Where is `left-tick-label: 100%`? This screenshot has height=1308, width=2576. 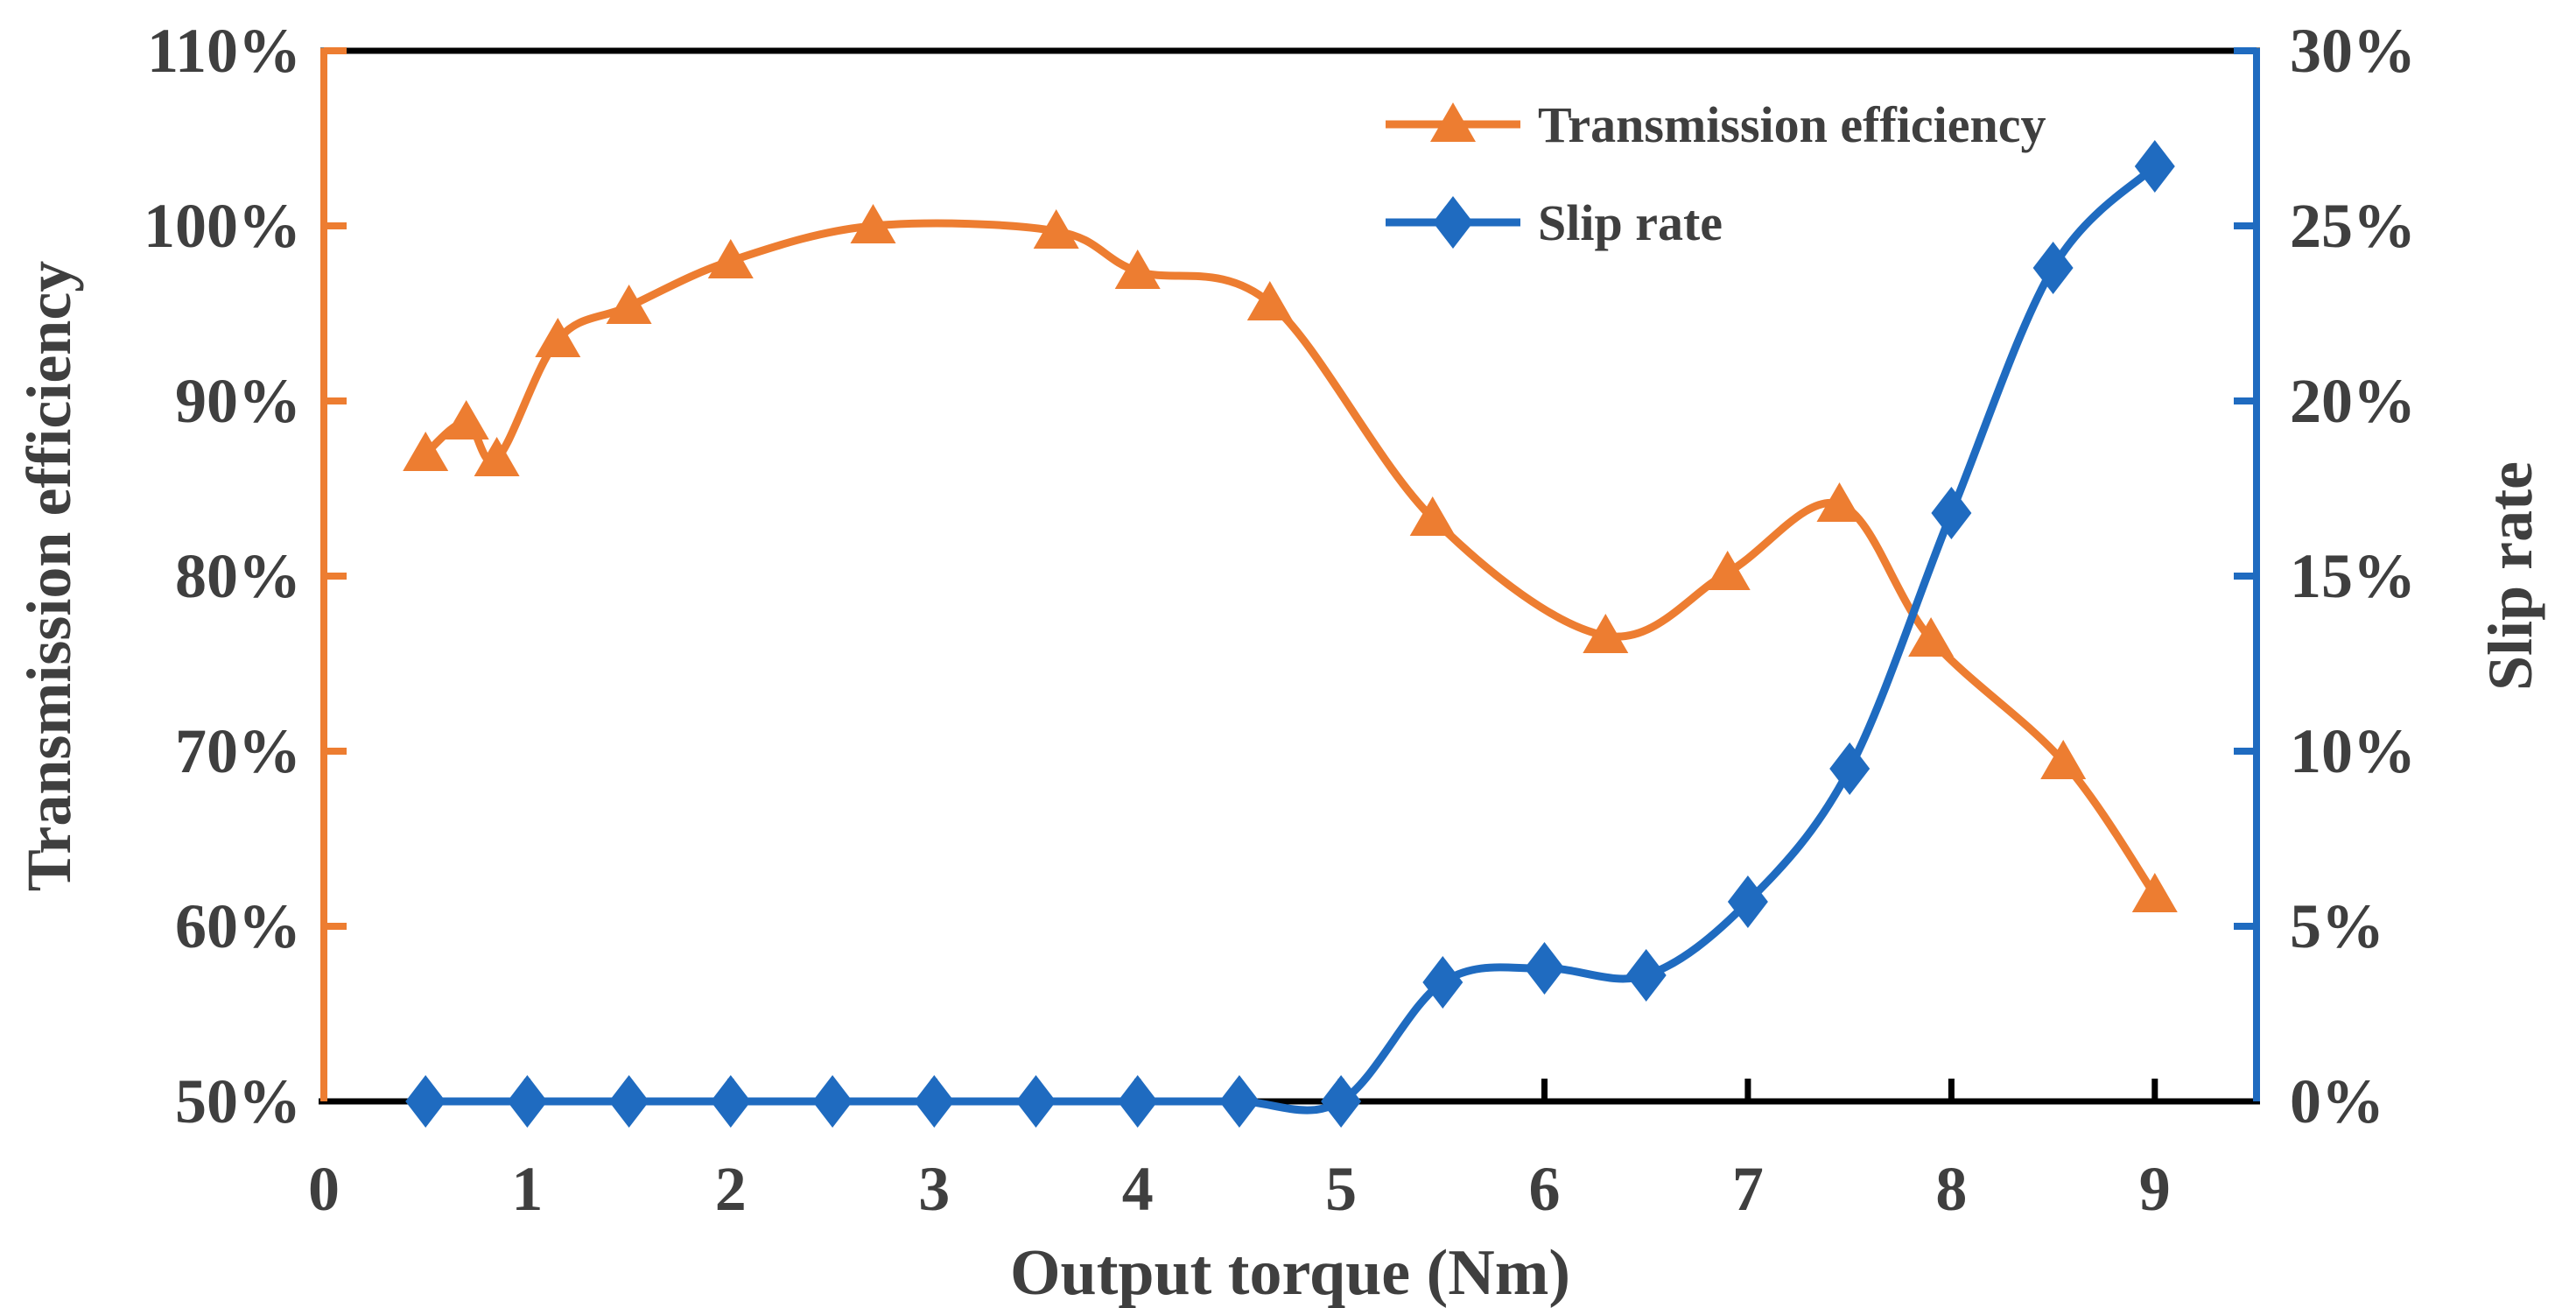 left-tick-label: 100% is located at coordinates (222, 226).